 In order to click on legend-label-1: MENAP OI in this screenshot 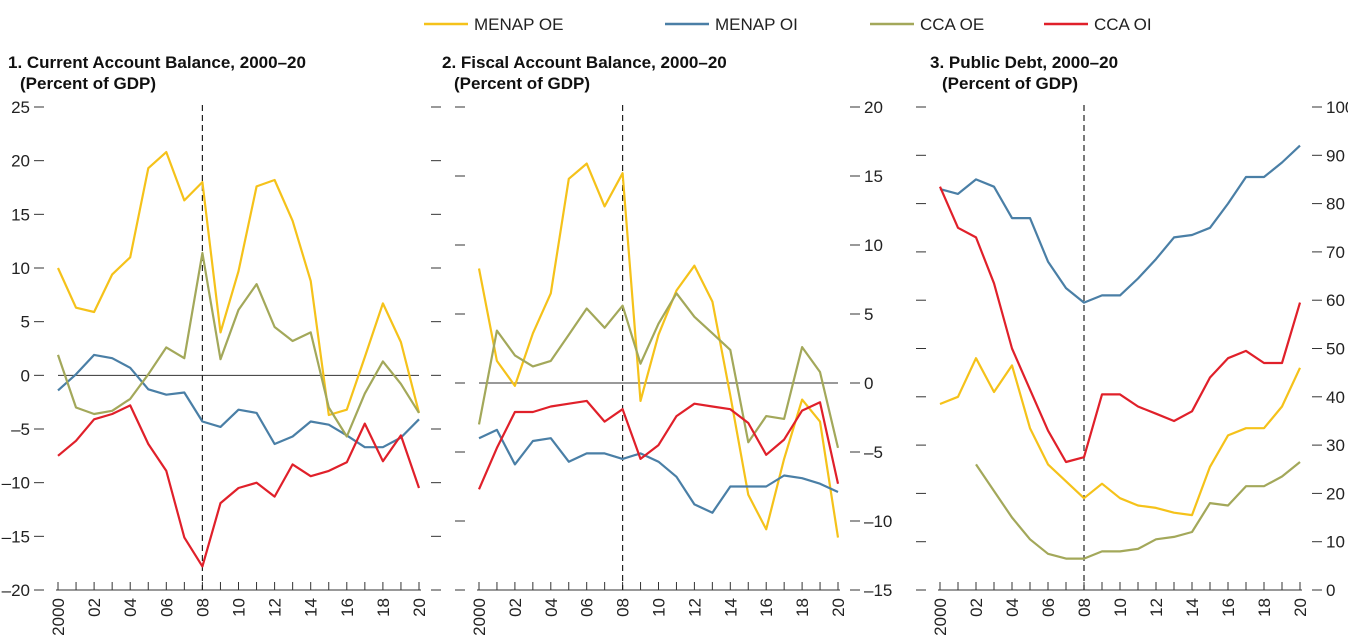, I will do `click(756, 24)`.